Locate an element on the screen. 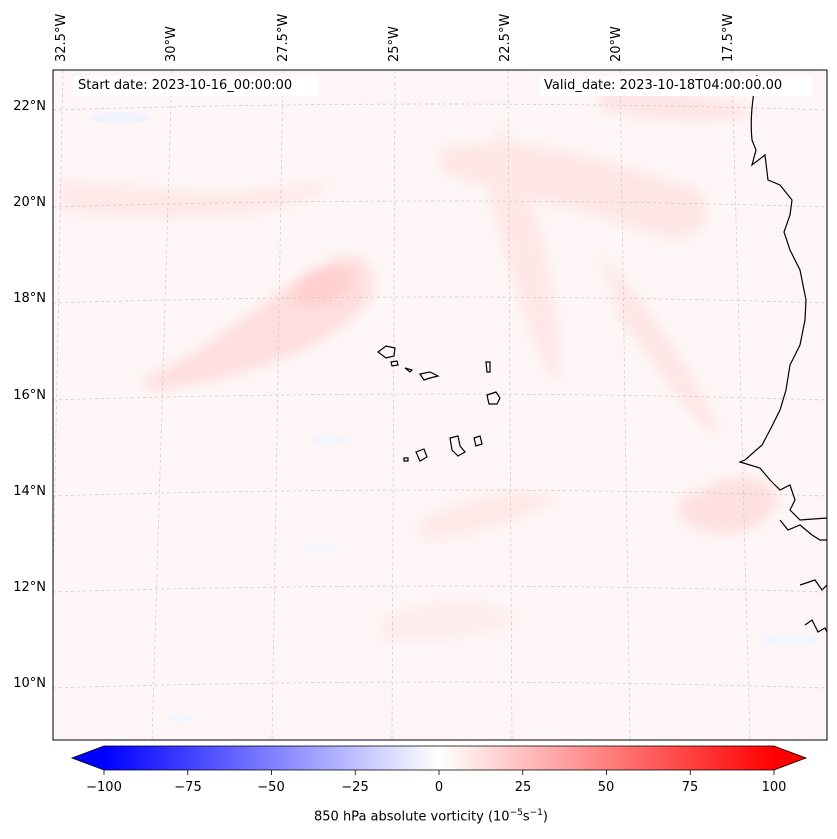 The height and width of the screenshot is (839, 837). colorbar-gradient is located at coordinates (439, 758).